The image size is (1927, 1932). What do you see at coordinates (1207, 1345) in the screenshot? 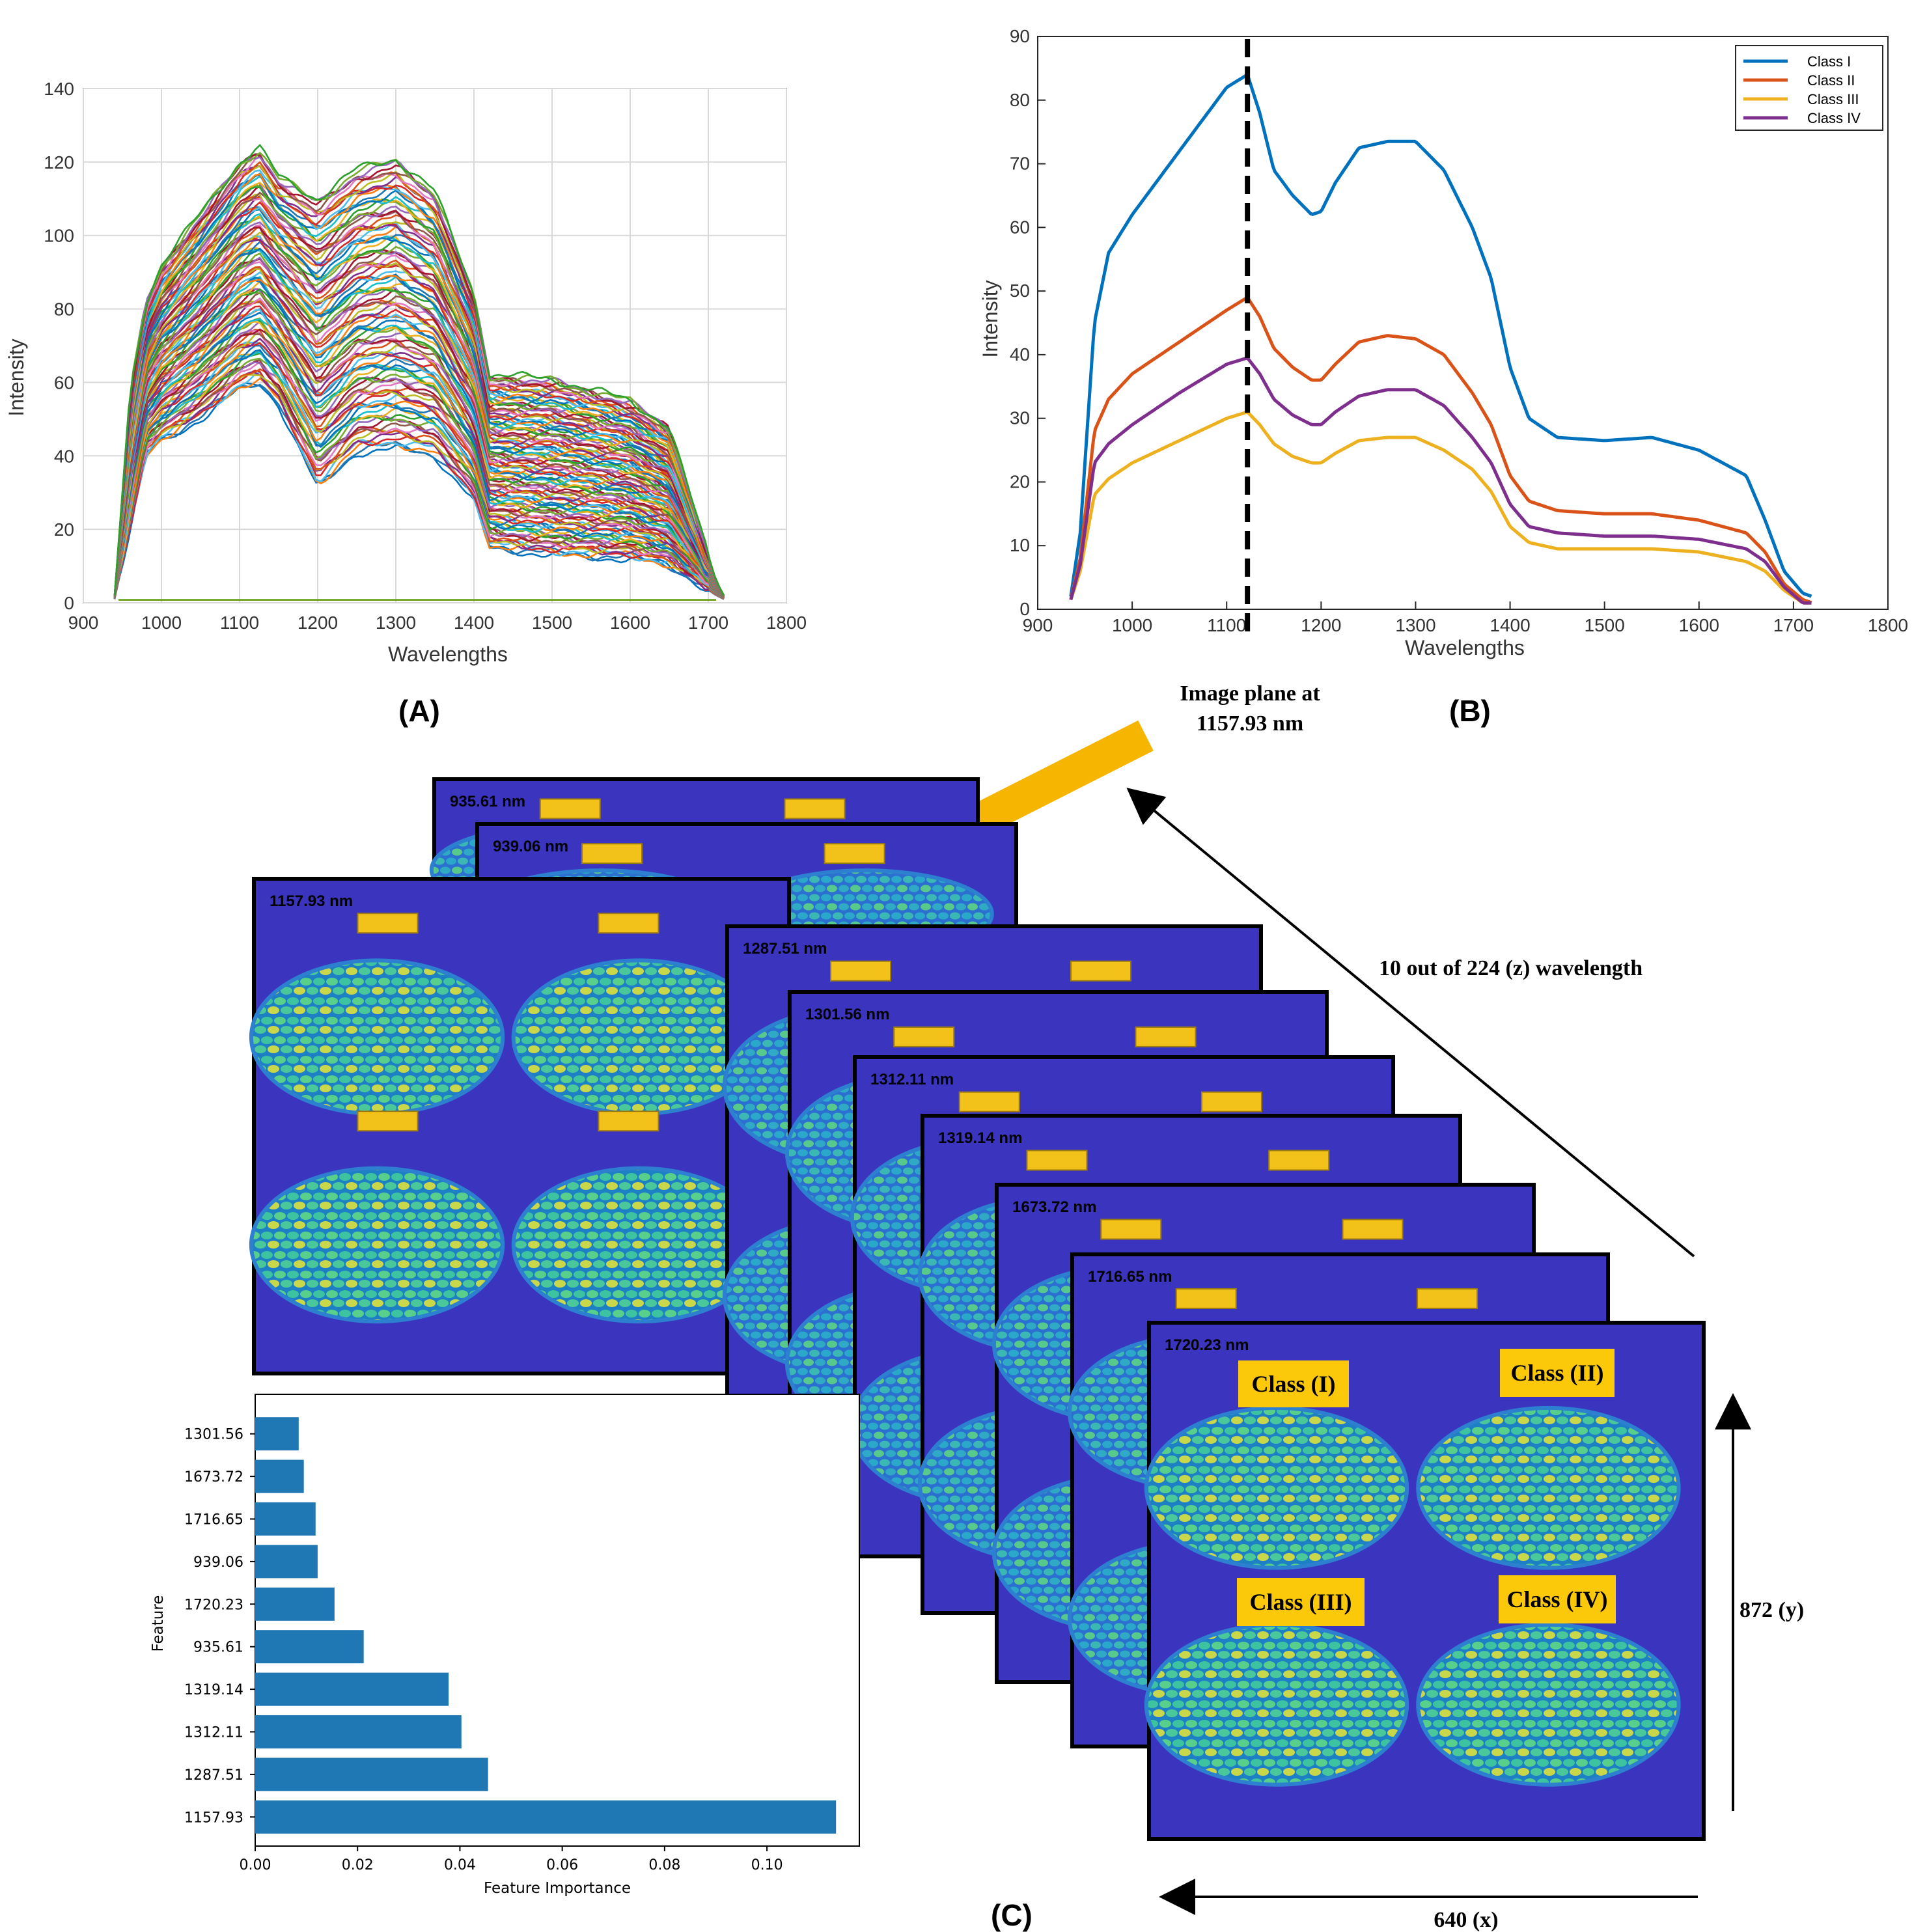
I see `slice-wavelength-label: 1720.23 nm` at bounding box center [1207, 1345].